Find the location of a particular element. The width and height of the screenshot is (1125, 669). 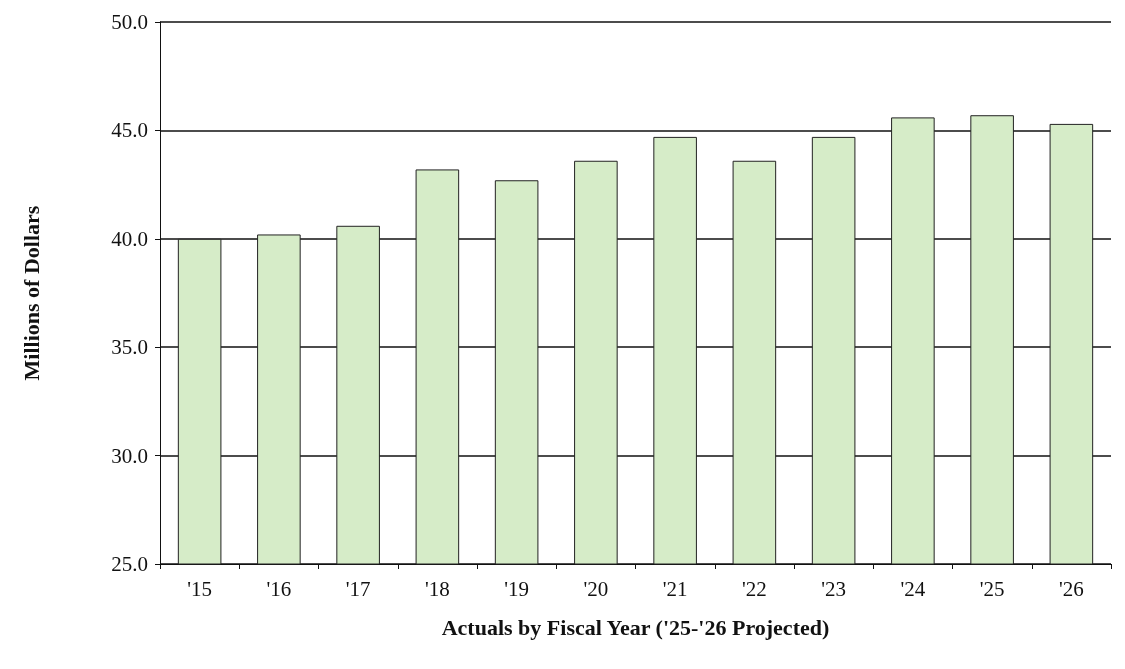

x-tick-label: '21 is located at coordinates (675, 588).